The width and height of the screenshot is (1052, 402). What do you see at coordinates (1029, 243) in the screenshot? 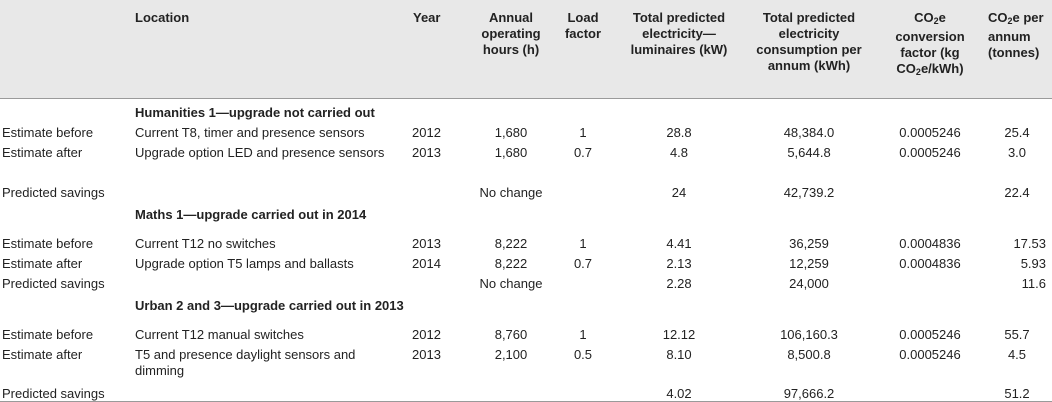
I see `row-tonnes: 17.53` at bounding box center [1029, 243].